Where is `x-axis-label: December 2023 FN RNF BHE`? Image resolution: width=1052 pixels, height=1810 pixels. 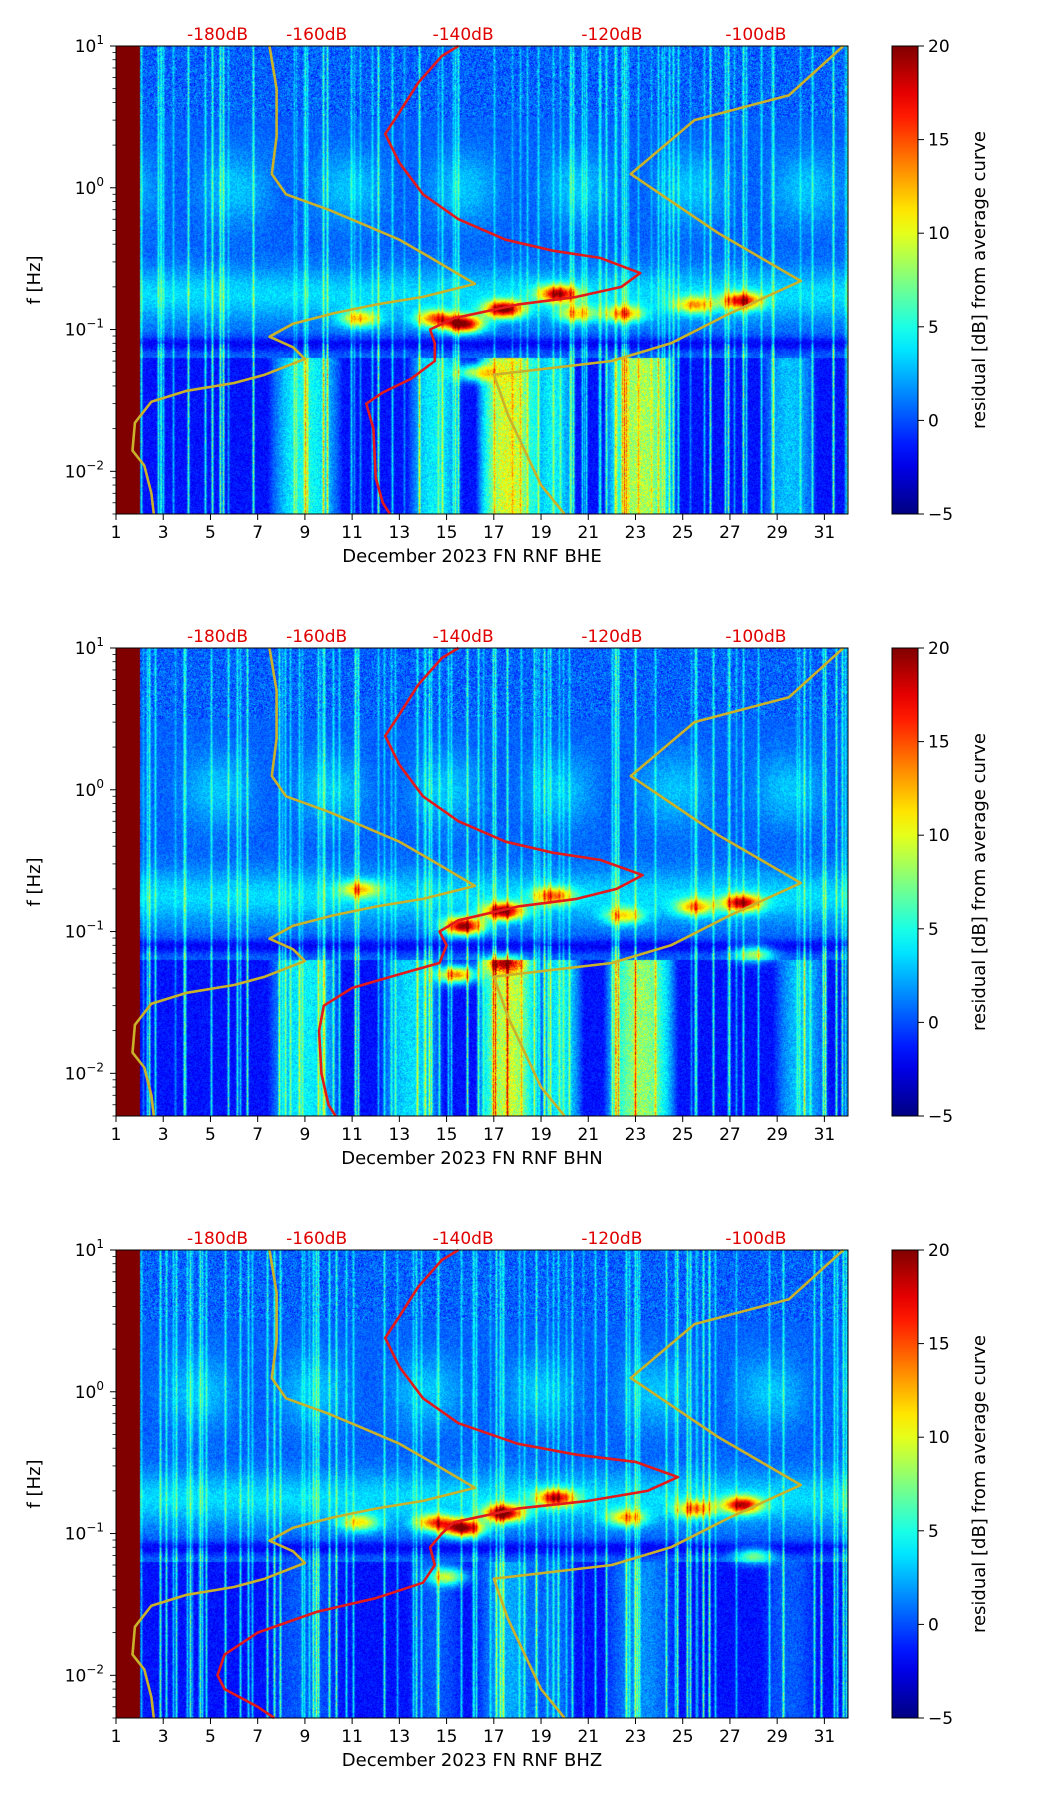
x-axis-label: December 2023 FN RNF BHE is located at coordinates (471, 556).